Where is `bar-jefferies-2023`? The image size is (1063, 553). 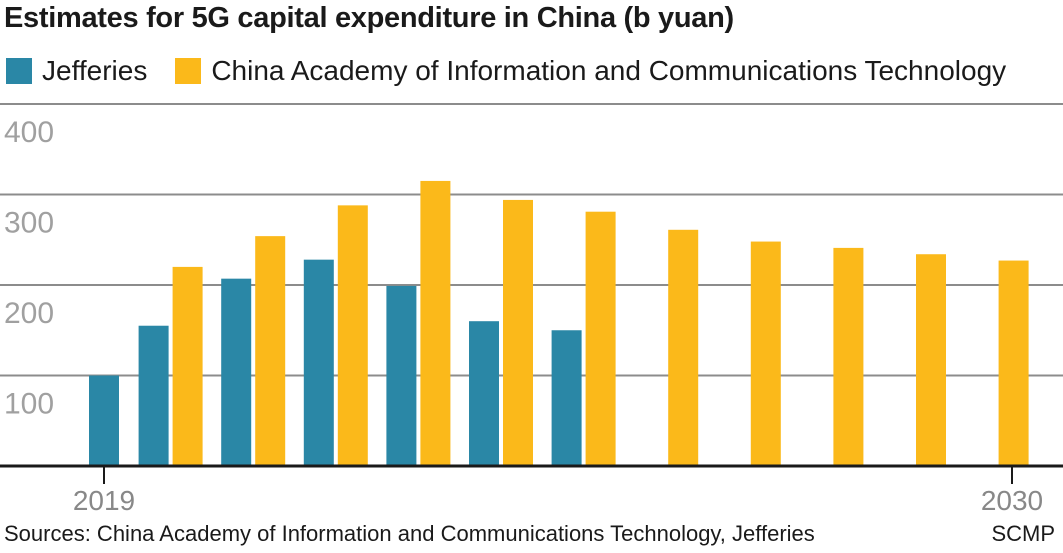 bar-jefferies-2023 is located at coordinates (401, 375).